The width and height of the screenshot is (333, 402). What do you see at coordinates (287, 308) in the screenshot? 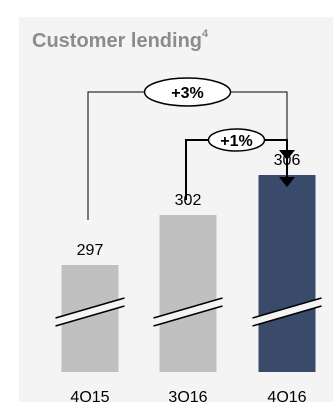
I see `axis-break-line-upper-4Q16` at bounding box center [287, 308].